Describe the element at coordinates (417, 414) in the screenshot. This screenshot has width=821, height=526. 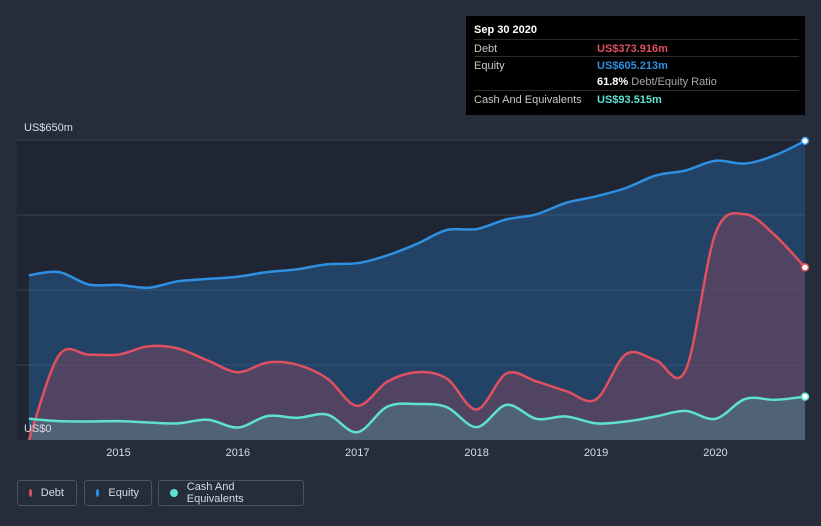
I see `line-cash-and-equivalents` at that location.